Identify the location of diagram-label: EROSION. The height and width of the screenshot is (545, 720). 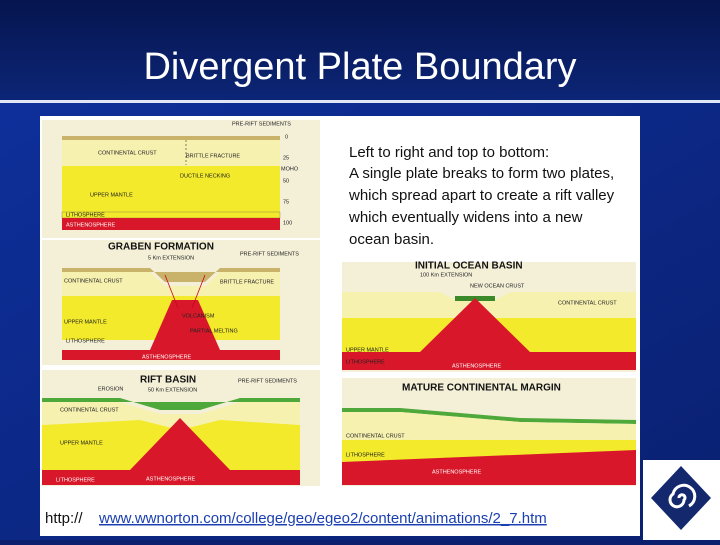
(110, 389).